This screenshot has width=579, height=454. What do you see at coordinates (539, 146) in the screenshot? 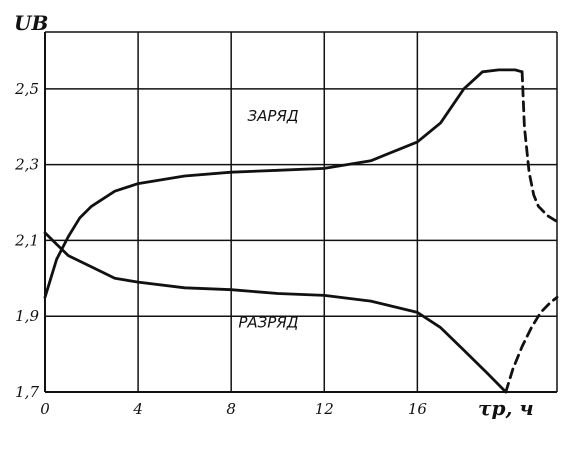
I see `series-line: ЗАРЯД (продолжение)` at bounding box center [539, 146].